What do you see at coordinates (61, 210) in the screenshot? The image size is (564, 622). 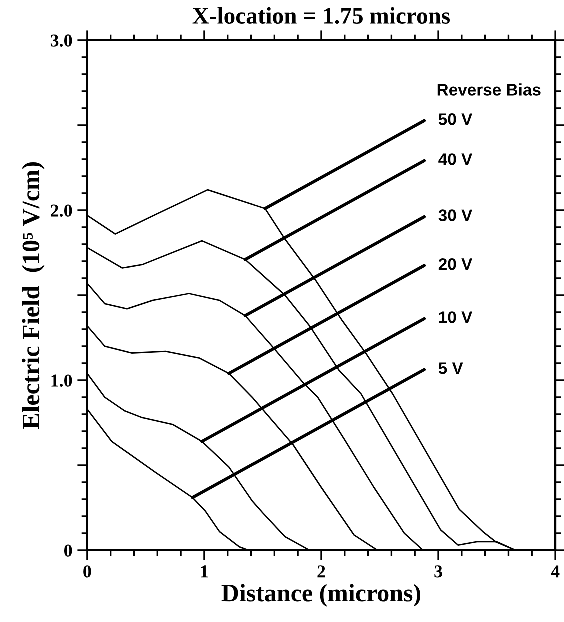 I see `y-tick-label: 2.0` at bounding box center [61, 210].